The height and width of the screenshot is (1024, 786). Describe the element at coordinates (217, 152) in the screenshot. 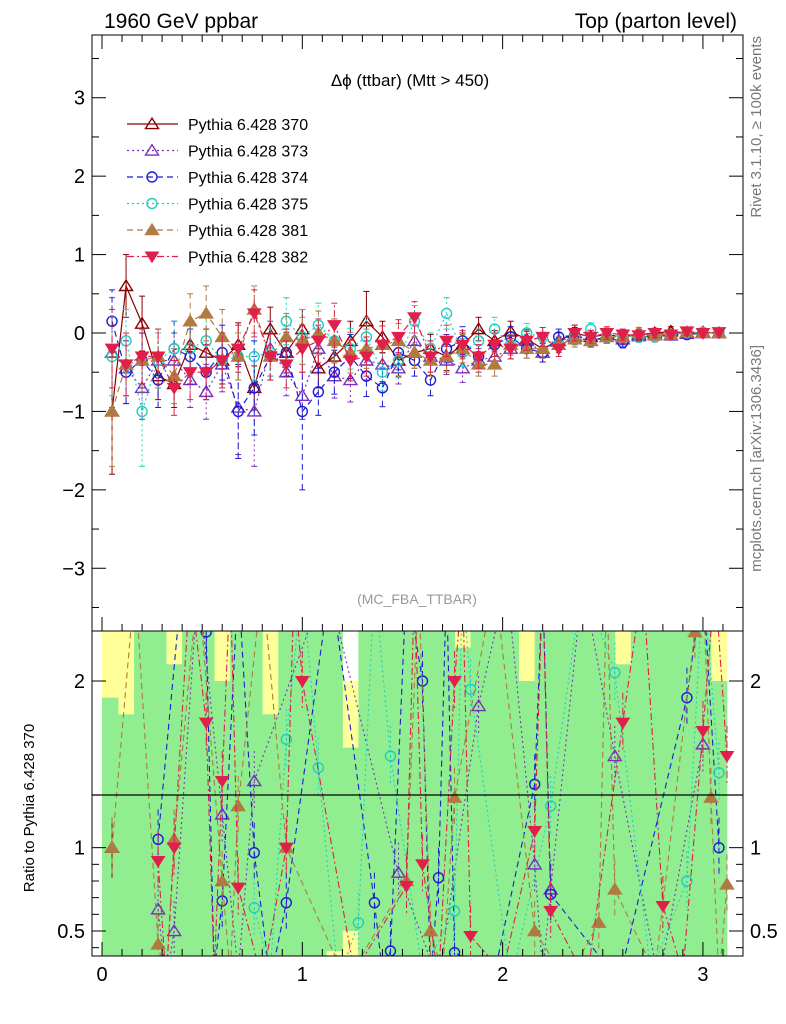

I see `legend-entry: Pythia 6.428 373` at that location.